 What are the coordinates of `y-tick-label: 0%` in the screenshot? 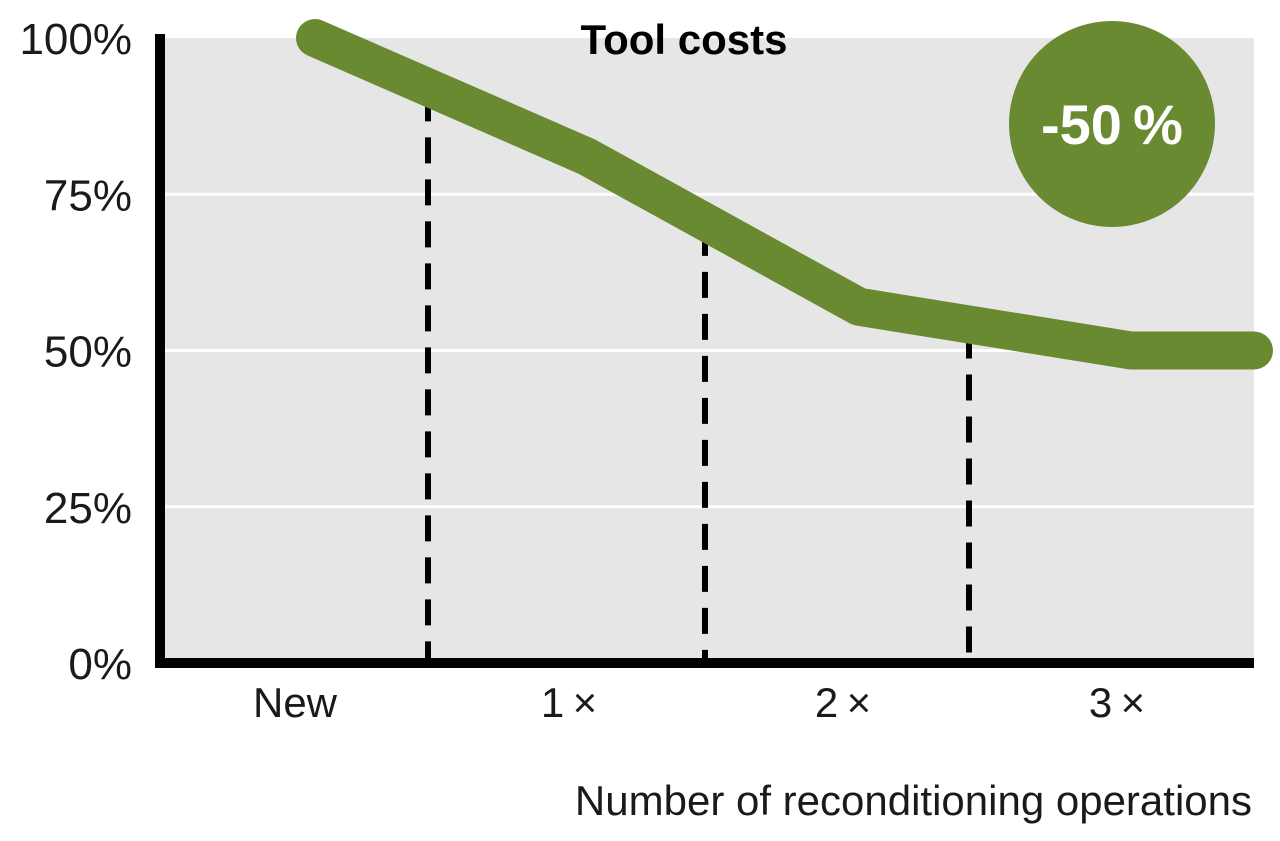 It's located at (100, 664).